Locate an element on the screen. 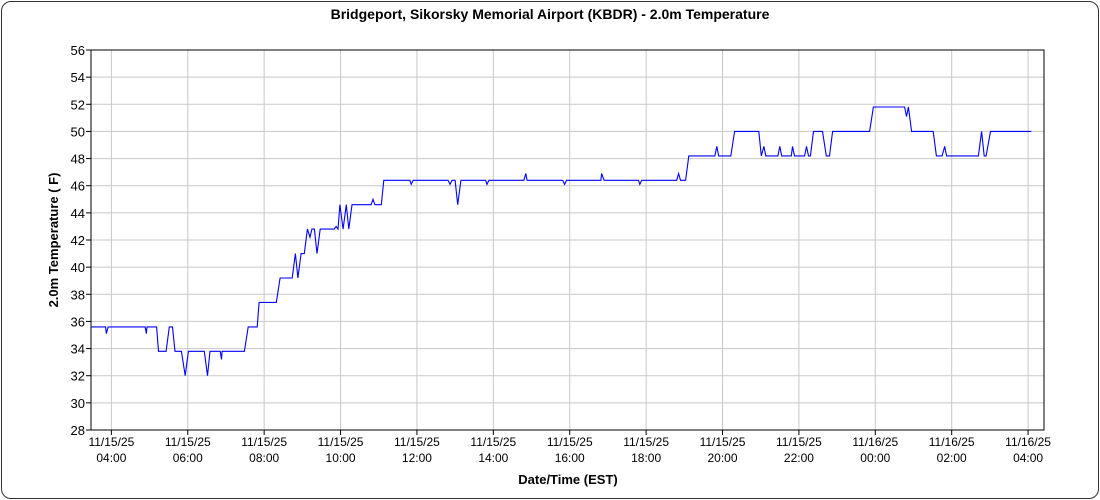 The height and width of the screenshot is (500, 1100). y-tick-label: 30 is located at coordinates (78, 403).